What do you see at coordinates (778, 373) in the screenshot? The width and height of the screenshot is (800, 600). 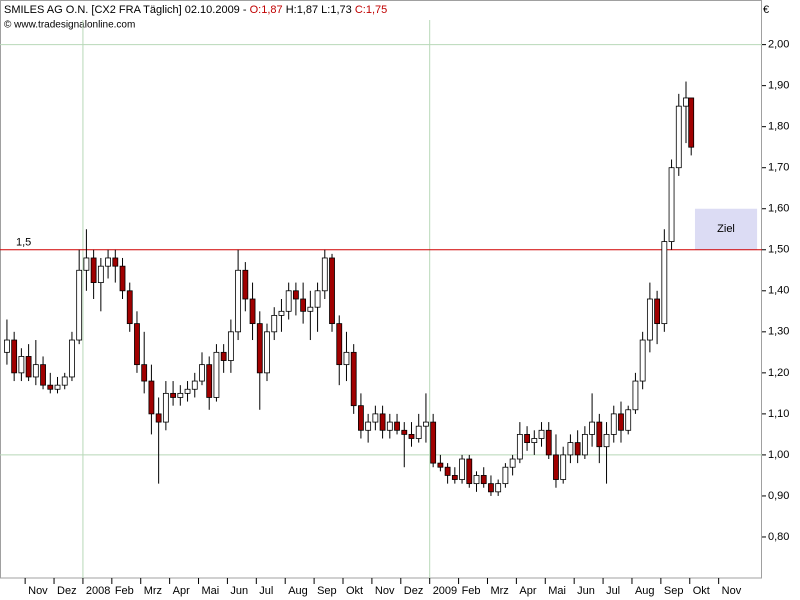 I see `y-tick-label: 1,20` at bounding box center [778, 373].